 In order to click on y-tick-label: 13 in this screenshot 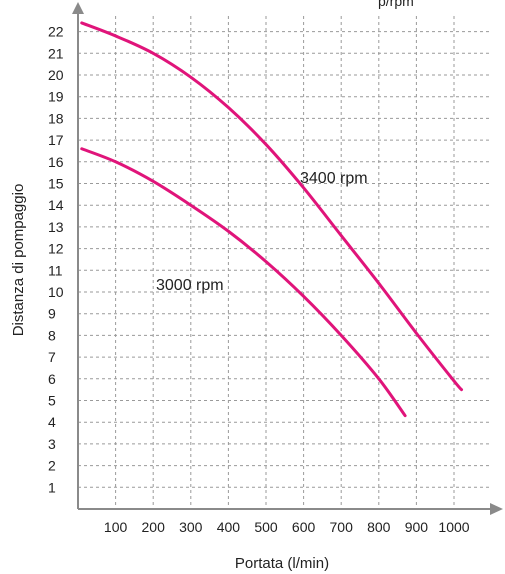, I will do `click(56, 227)`.